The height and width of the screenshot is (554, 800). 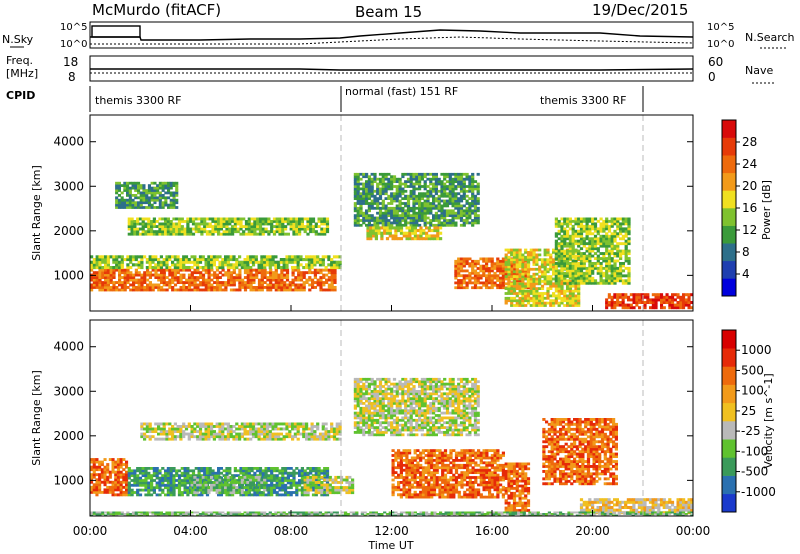 I want to click on cpid-label-3: themis 3300 RF, so click(x=583, y=100).